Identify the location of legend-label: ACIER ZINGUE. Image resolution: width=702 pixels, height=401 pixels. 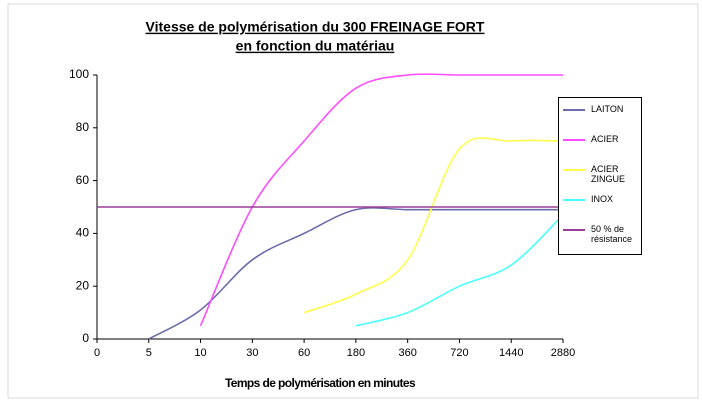
(608, 174).